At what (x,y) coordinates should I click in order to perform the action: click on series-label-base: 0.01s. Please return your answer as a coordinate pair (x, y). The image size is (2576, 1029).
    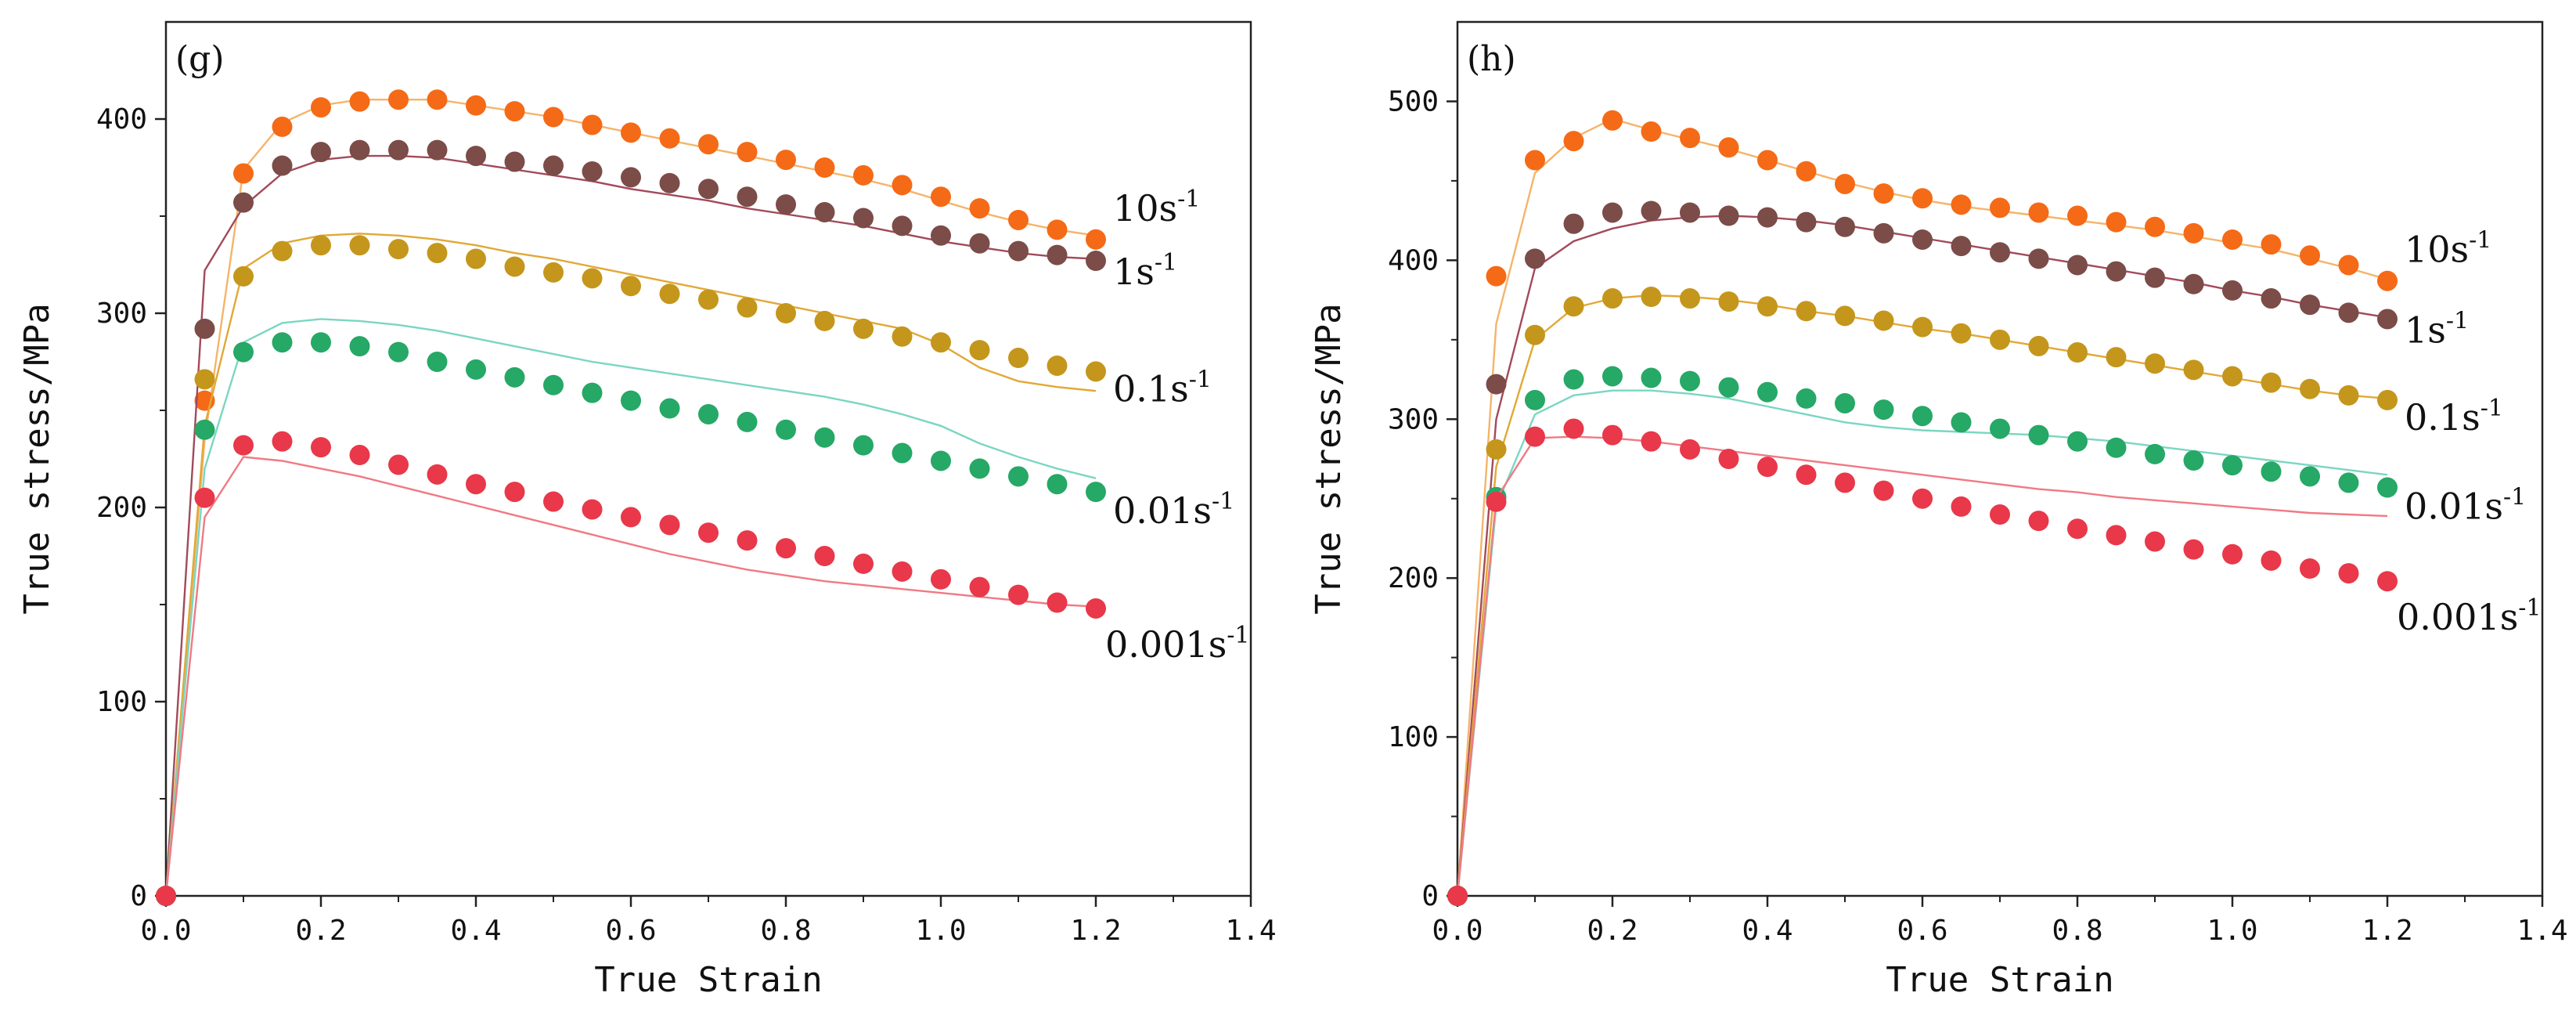
    Looking at the image, I should click on (1162, 510).